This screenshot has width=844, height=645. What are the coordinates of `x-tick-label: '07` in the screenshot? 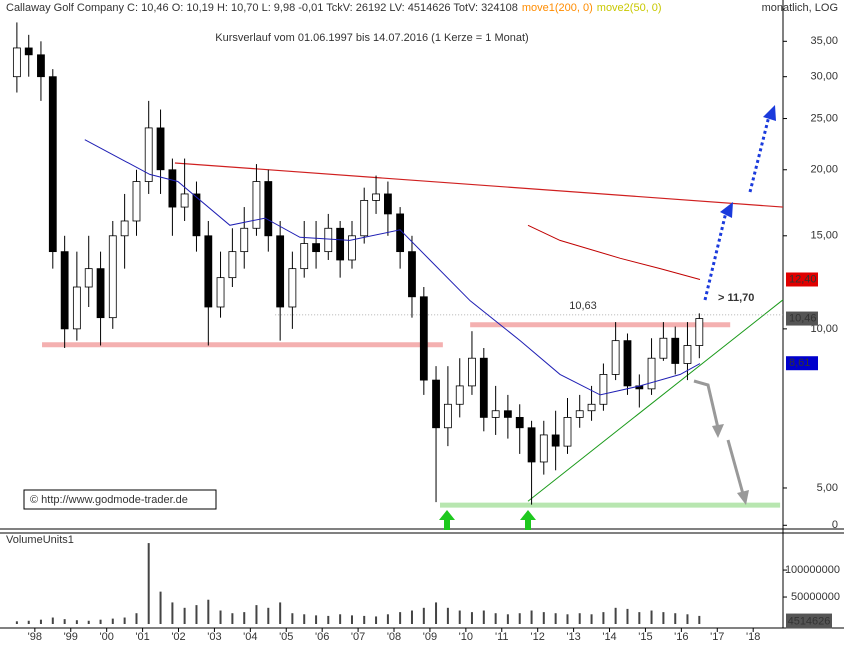 It's located at (358, 637).